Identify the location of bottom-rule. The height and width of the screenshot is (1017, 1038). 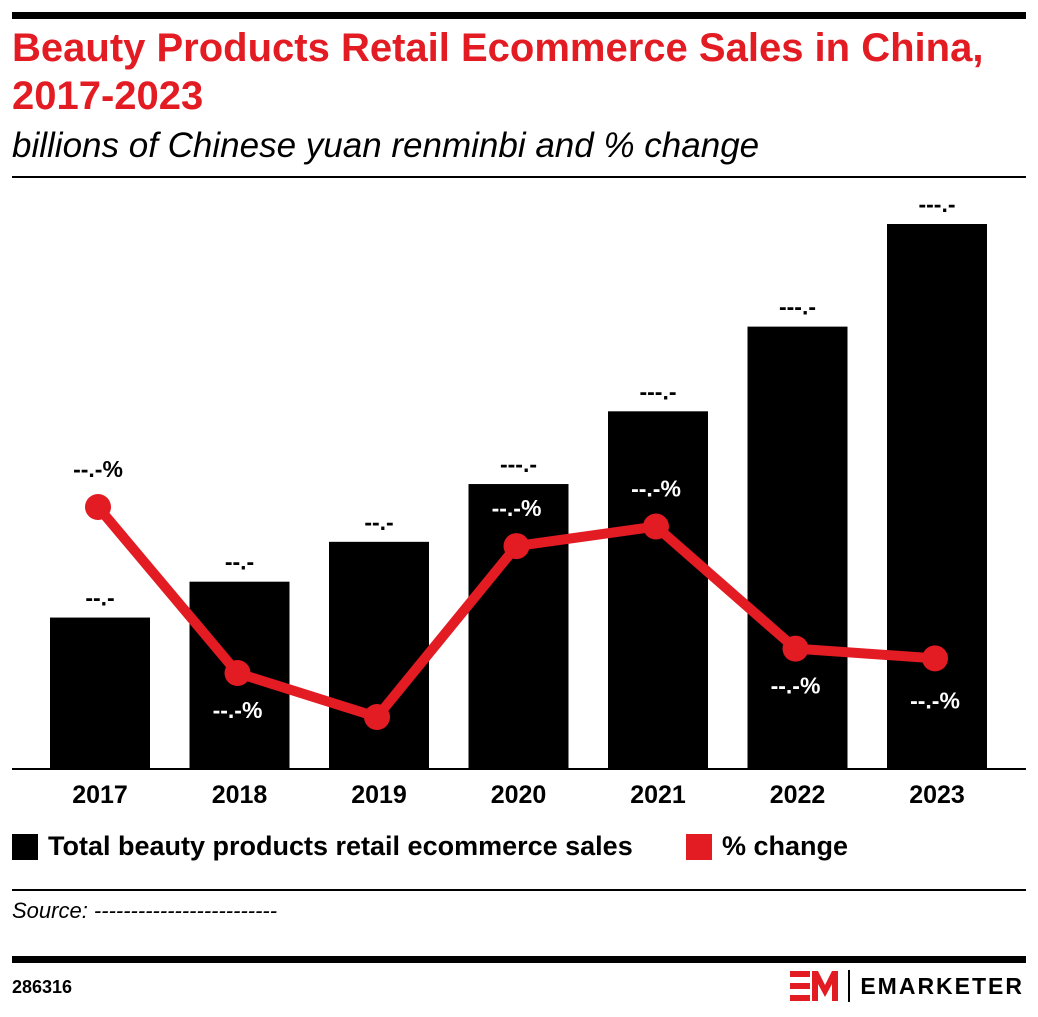
(519, 959).